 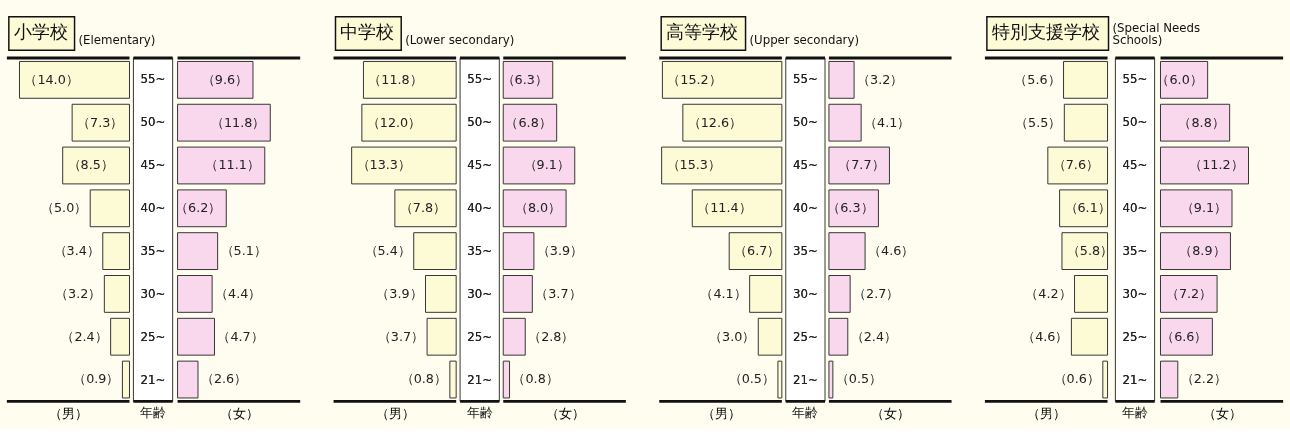 What do you see at coordinates (423, 379) in the screenshot?
I see `data-label: （0.8）` at bounding box center [423, 379].